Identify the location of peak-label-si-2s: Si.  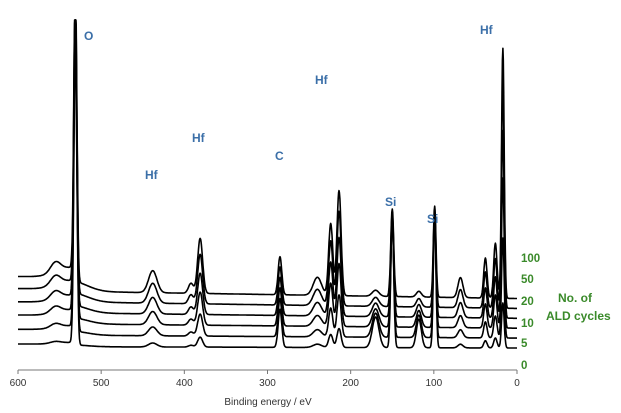
(390, 202).